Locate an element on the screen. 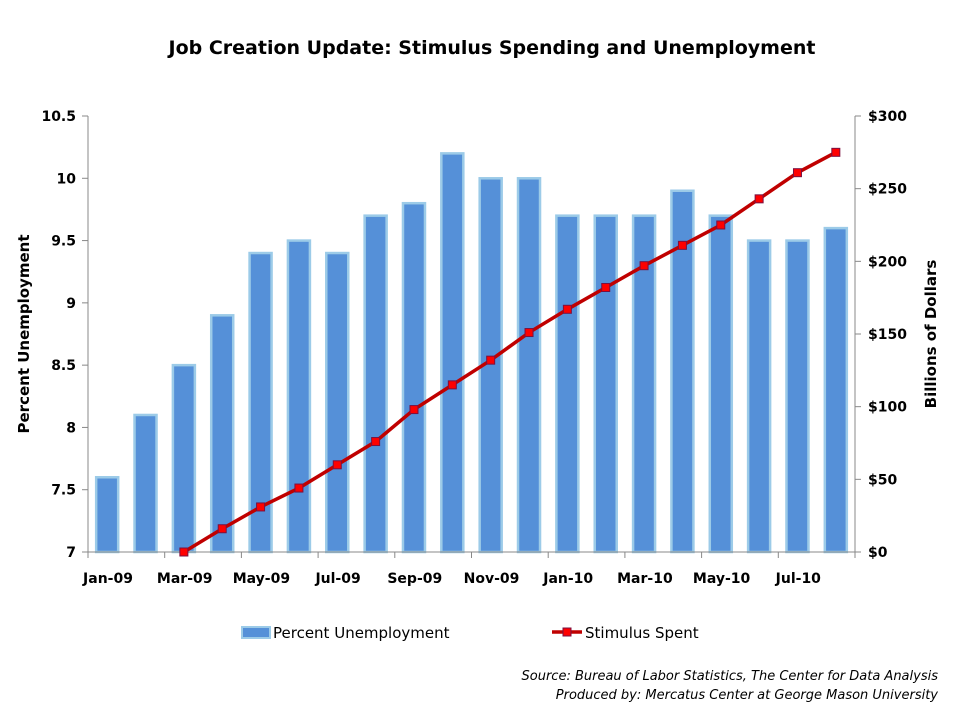  x-tick-label: Jul-10 is located at coordinates (798, 579).